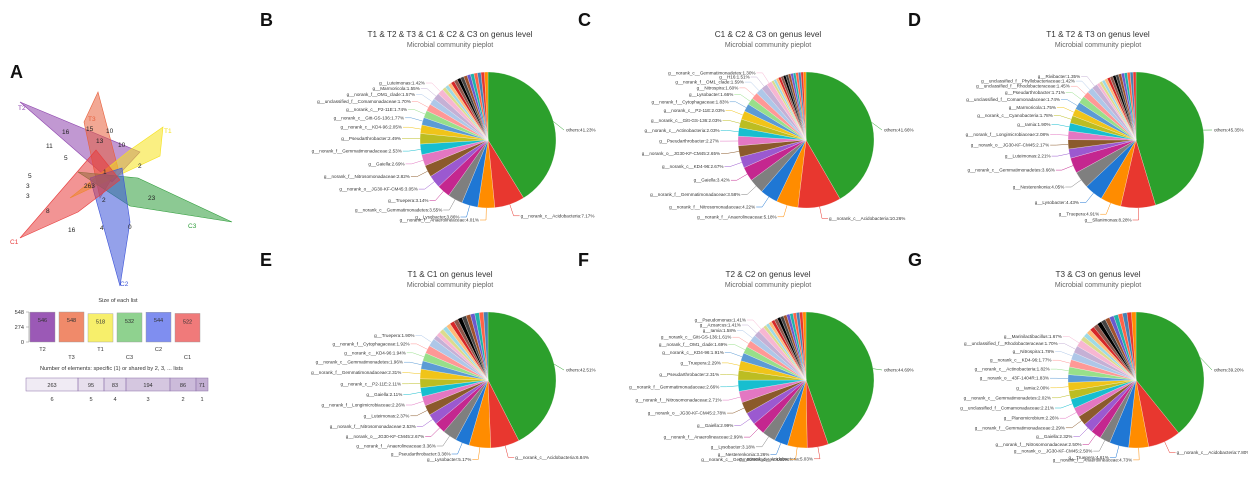 The width and height of the screenshot is (1248, 481). What do you see at coordinates (1088, 457) in the screenshot?
I see `pie-label: g__Truepera:4.61%` at bounding box center [1088, 457].